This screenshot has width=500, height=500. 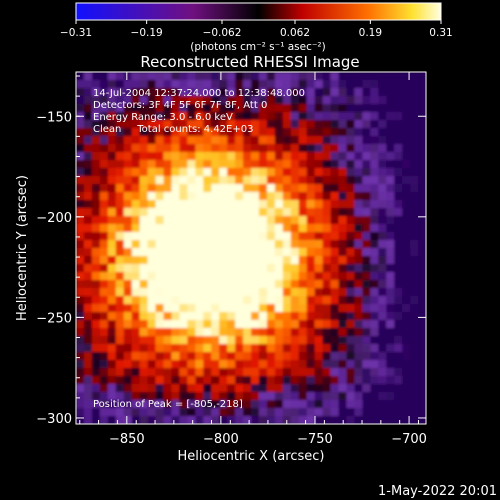 What do you see at coordinates (147, 33) in the screenshot?
I see `colorbar-tick-label: −0.19` at bounding box center [147, 33].